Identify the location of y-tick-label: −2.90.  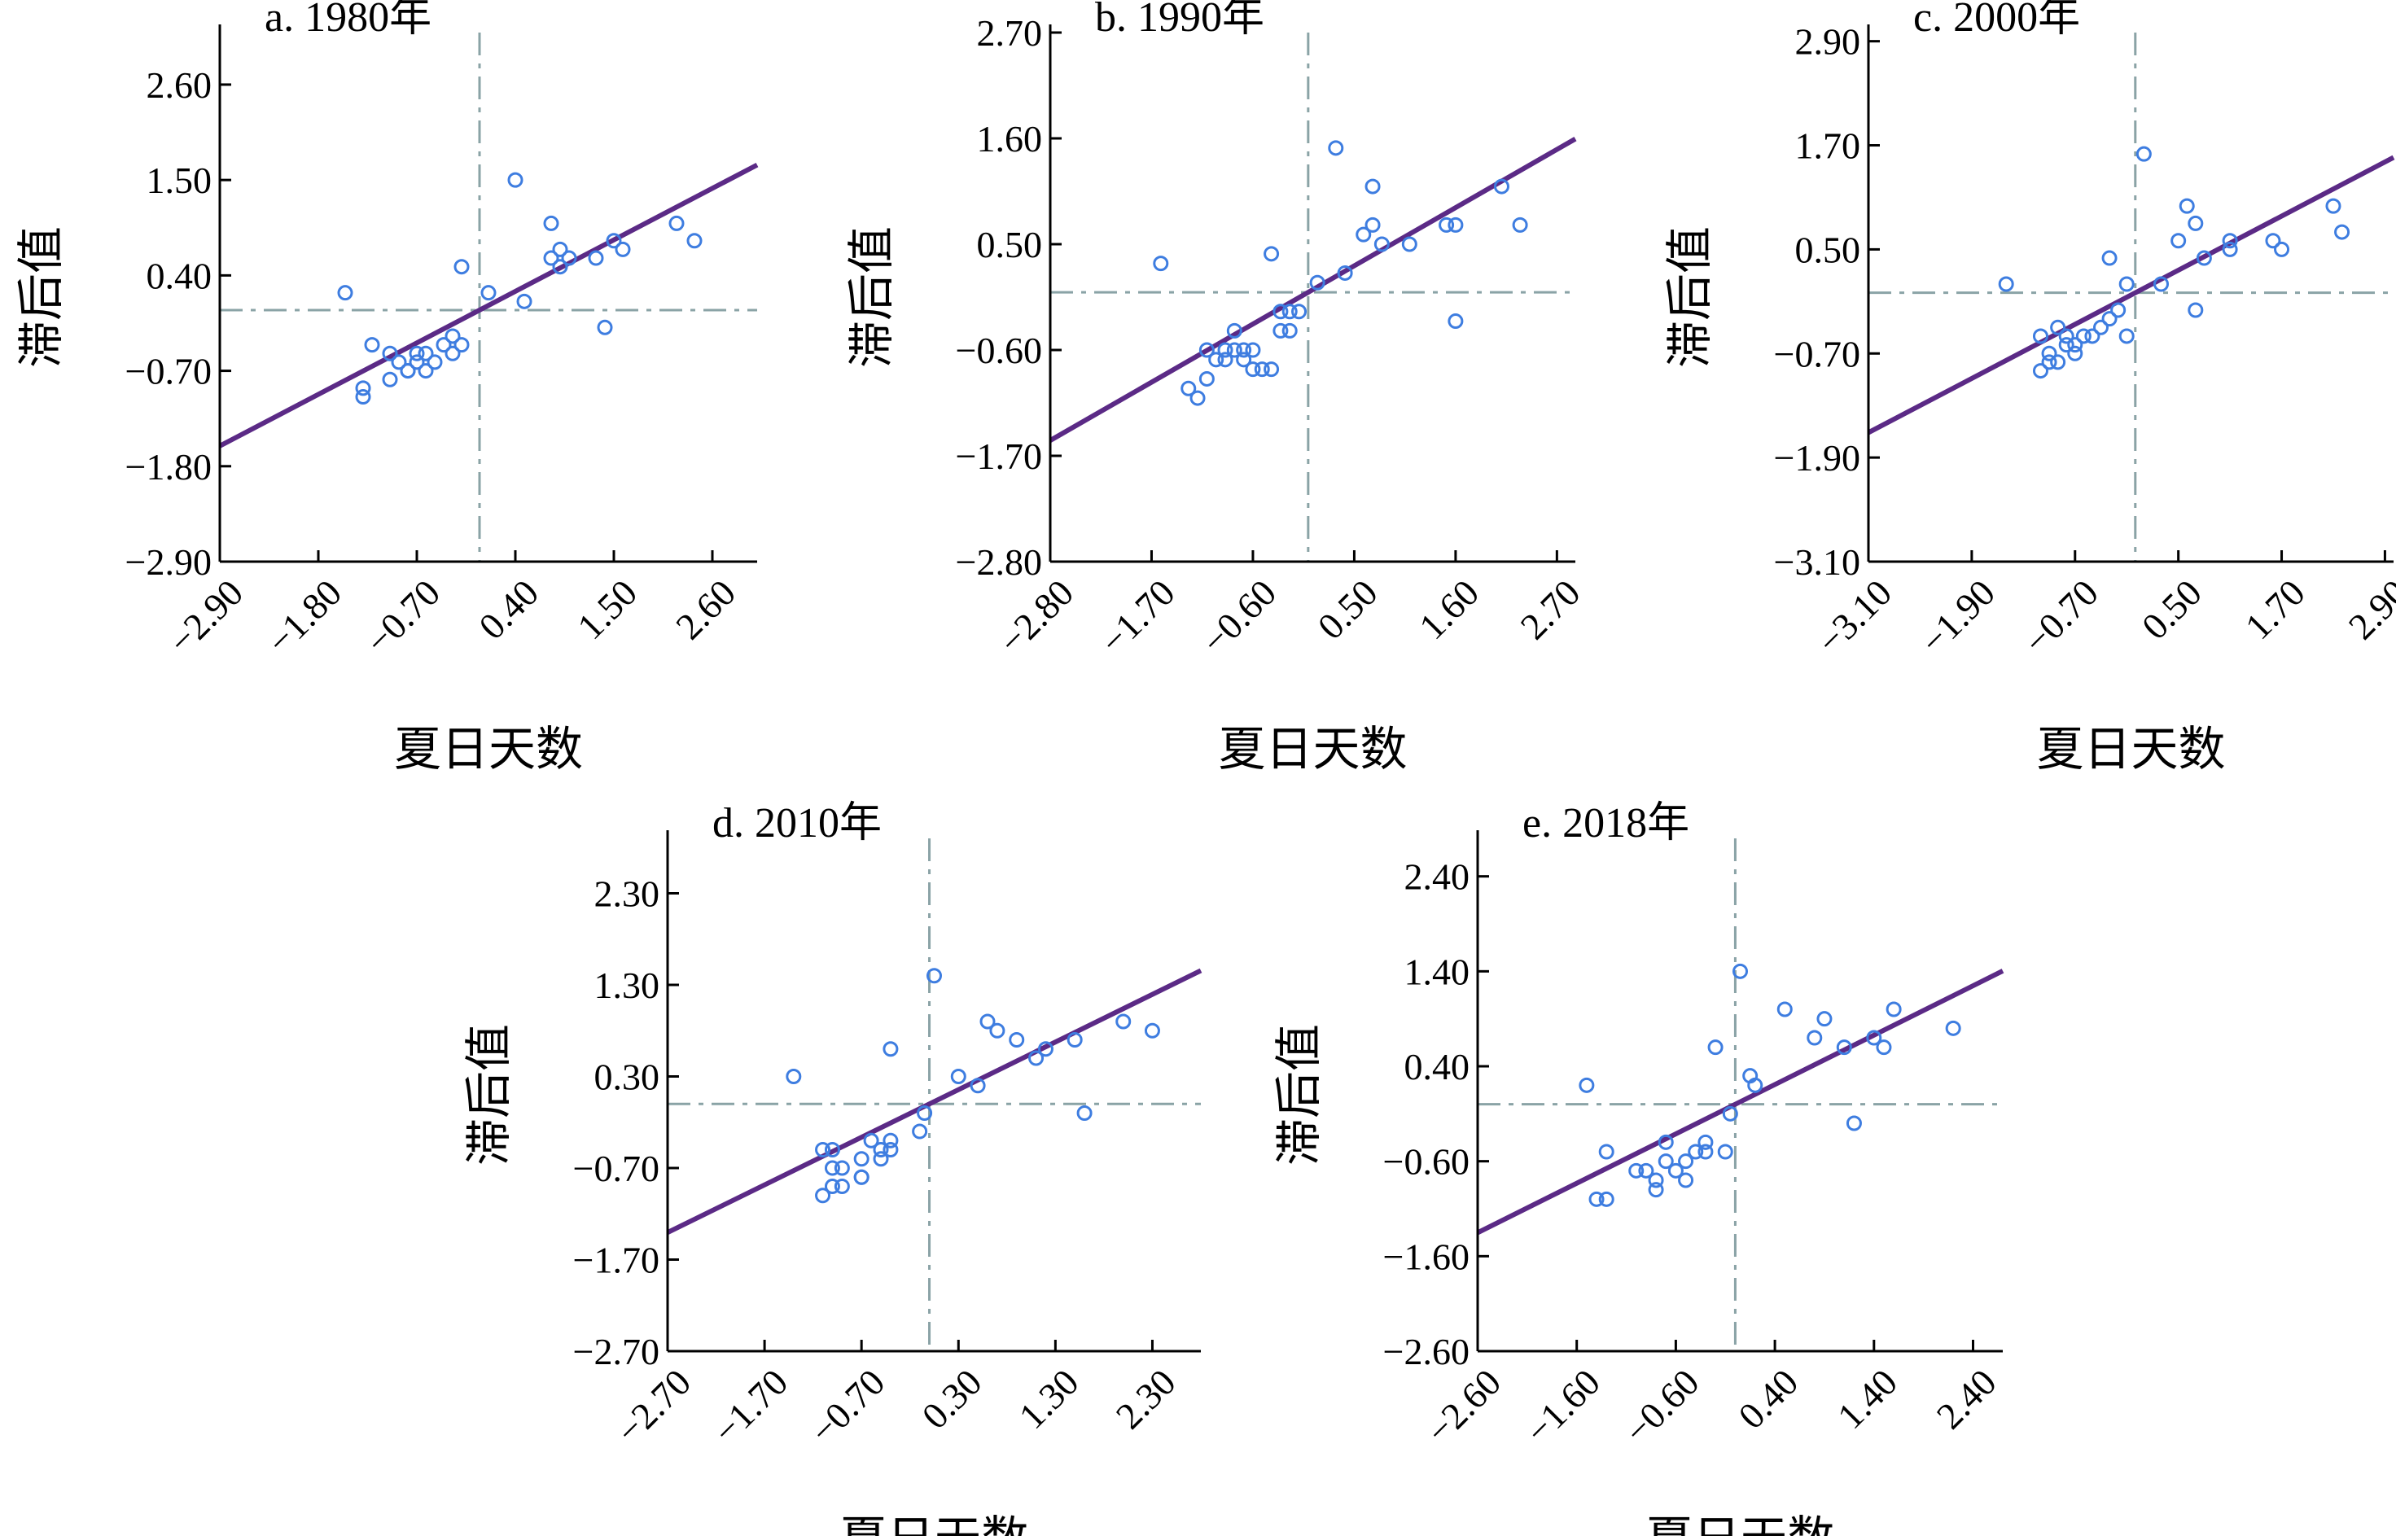
(168, 562).